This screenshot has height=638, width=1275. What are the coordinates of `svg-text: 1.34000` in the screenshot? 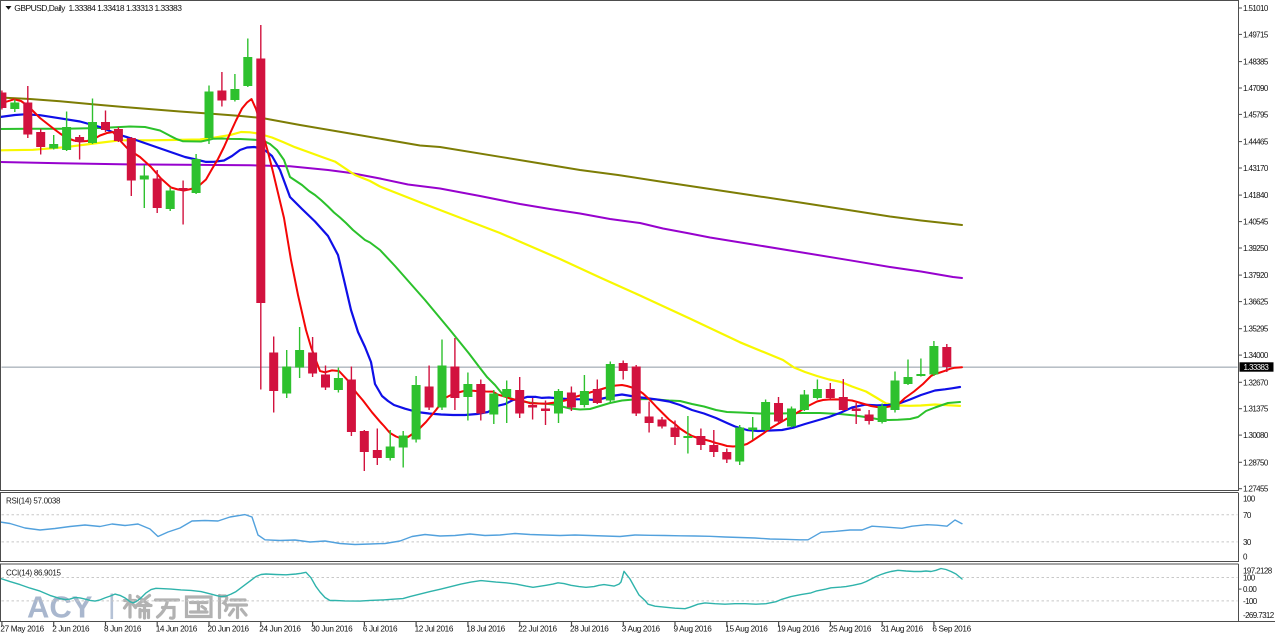 It's located at (1256, 355).